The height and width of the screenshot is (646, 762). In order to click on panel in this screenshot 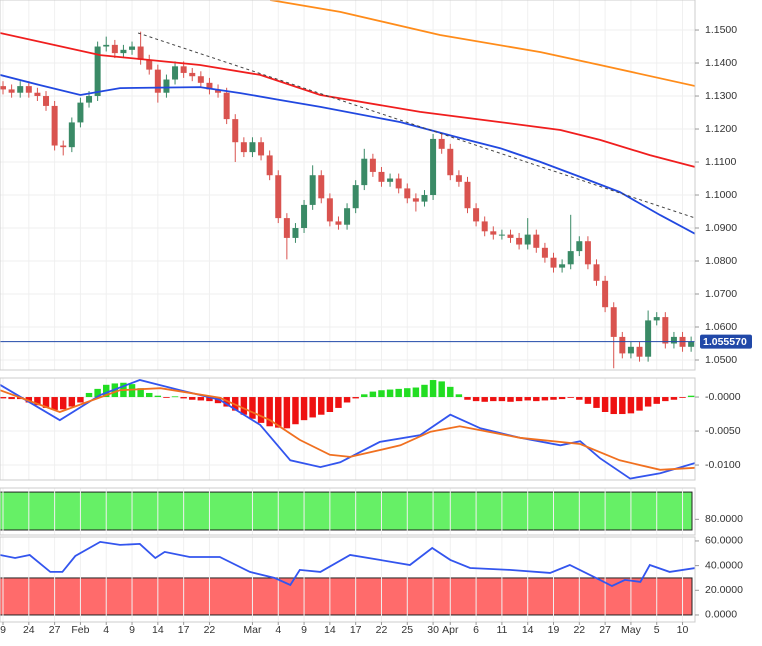, I will do `click(346, 511)`.